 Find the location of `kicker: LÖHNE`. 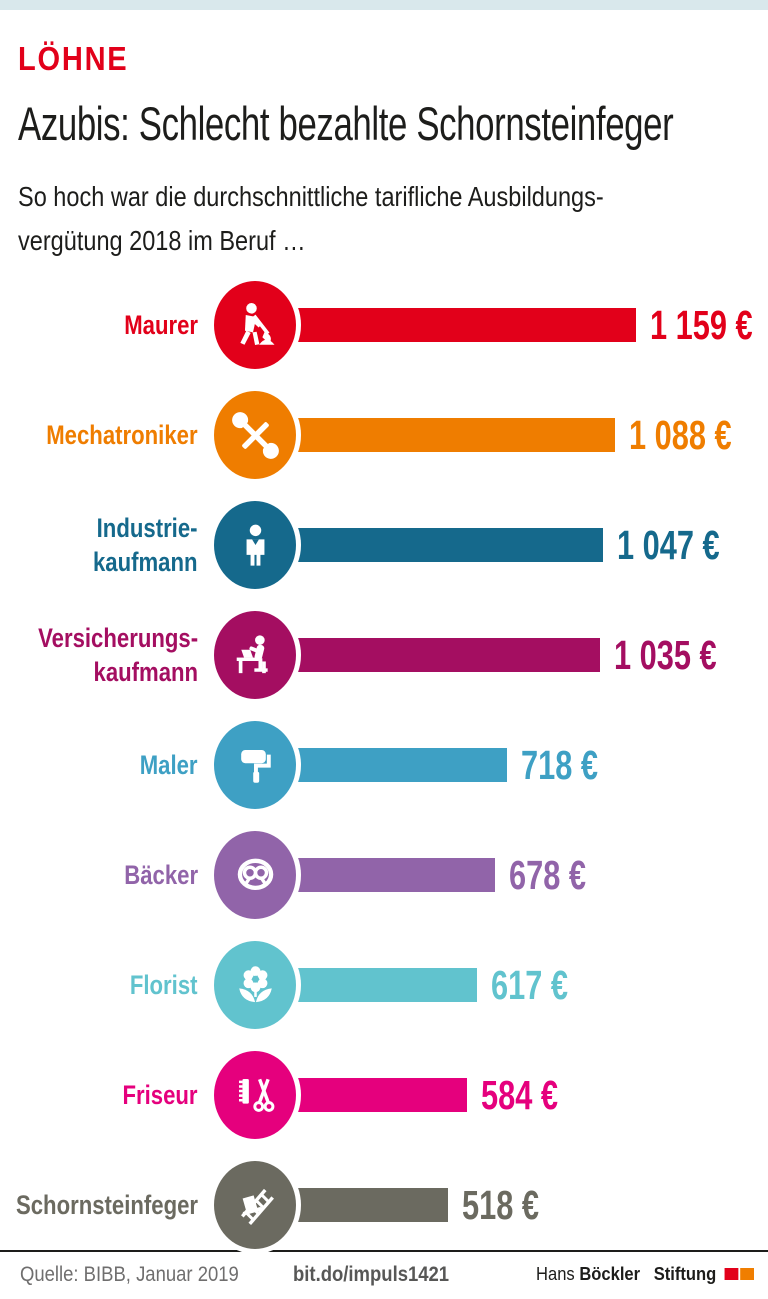

kicker: LÖHNE is located at coordinates (73, 58).